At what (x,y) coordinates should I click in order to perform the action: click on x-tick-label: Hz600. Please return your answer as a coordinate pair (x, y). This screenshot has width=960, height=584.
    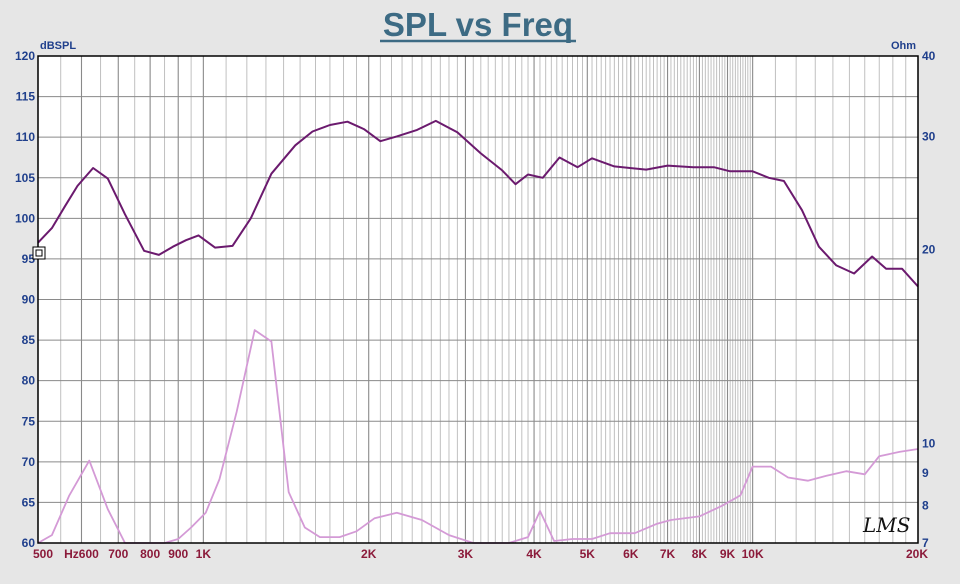
    Looking at the image, I should click on (81, 554).